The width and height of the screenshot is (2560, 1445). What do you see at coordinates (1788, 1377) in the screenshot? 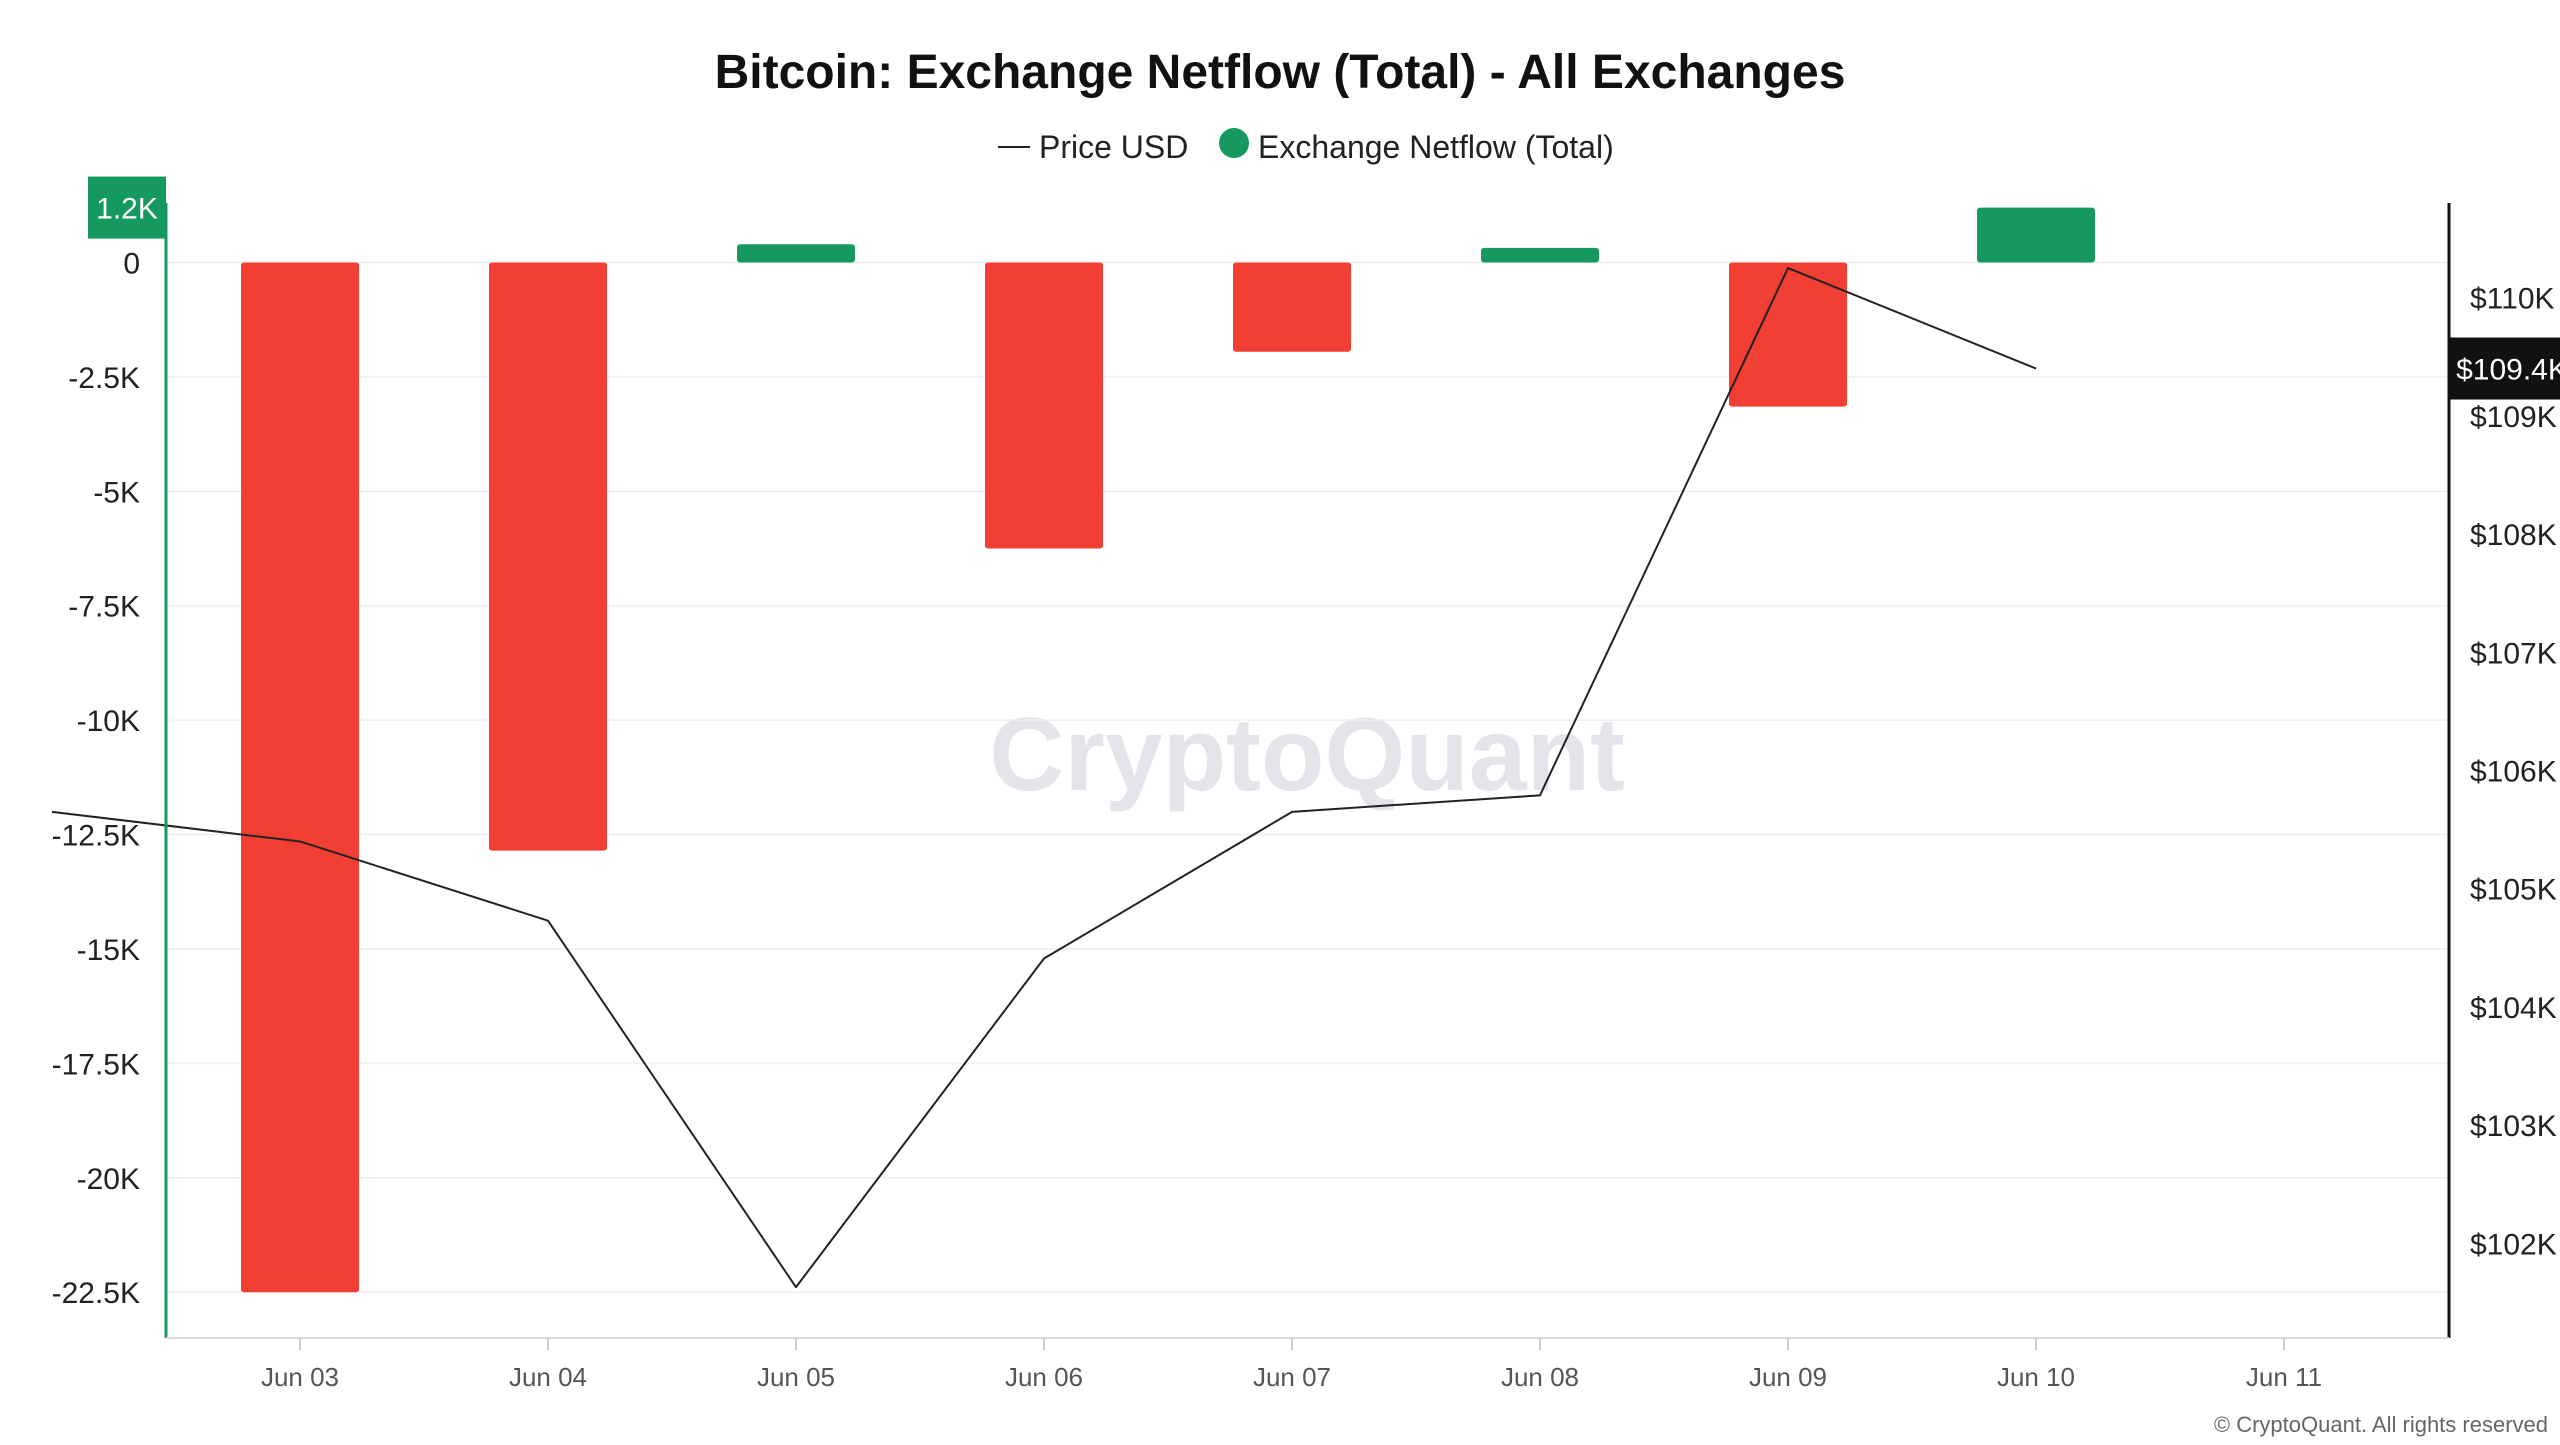
I see `x-tick-label: Jun 09` at bounding box center [1788, 1377].